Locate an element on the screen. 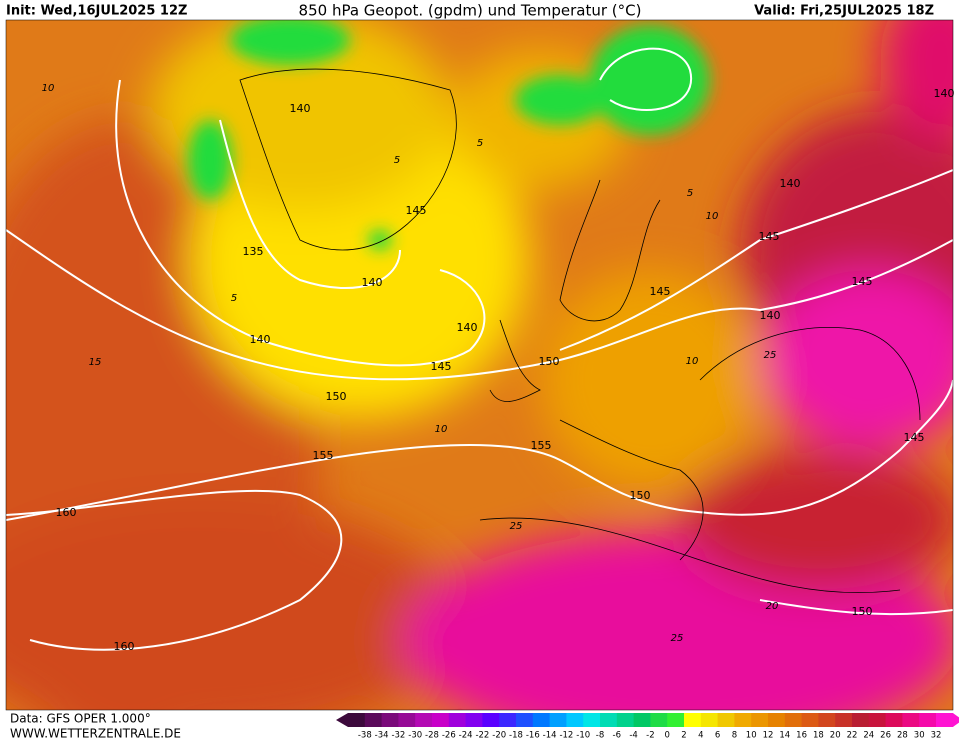  color-bar-label: -18 is located at coordinates (516, 736).